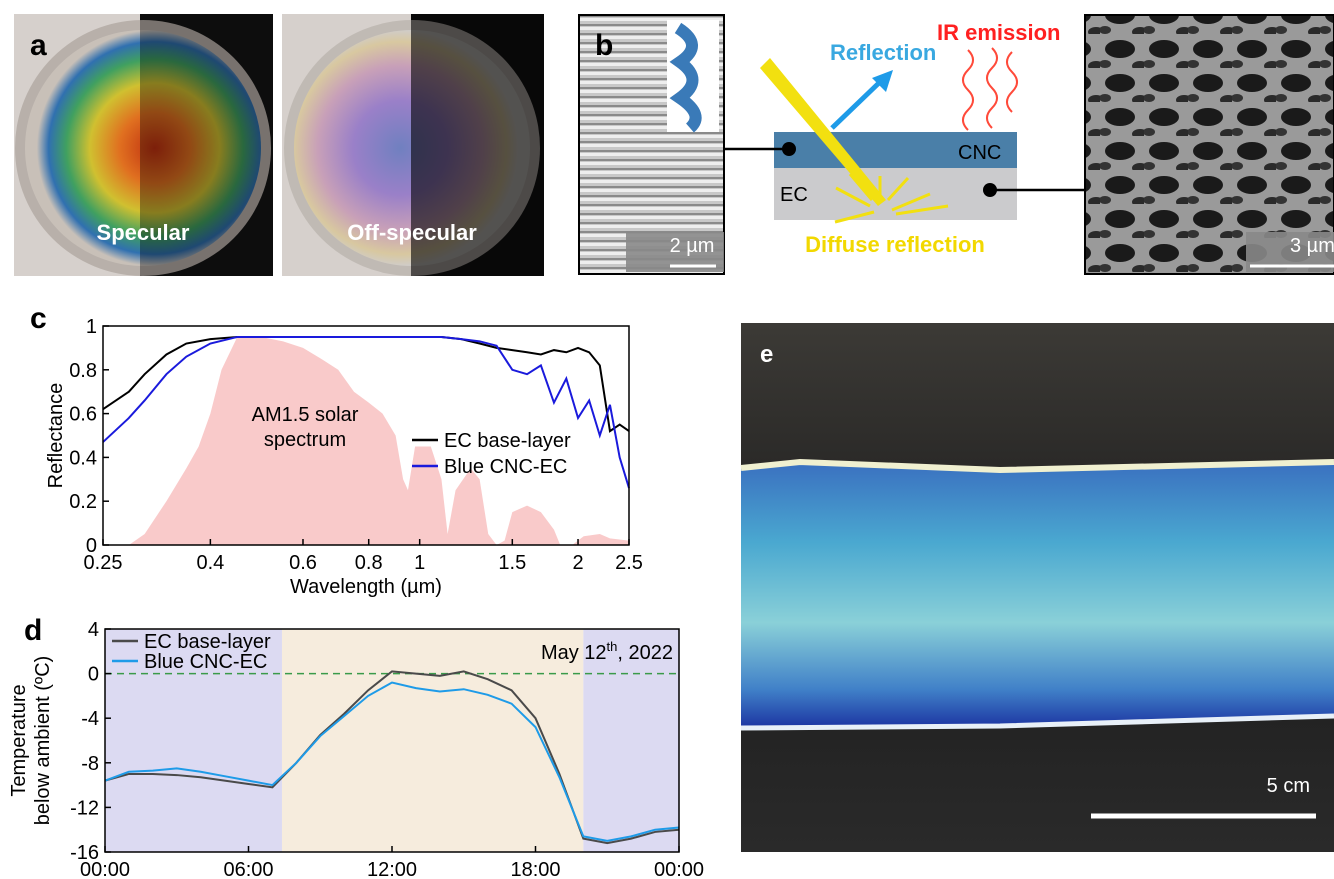 Image resolution: width=1334 pixels, height=879 pixels. Describe the element at coordinates (93, 630) in the screenshot. I see `y-tick-label: 4` at that location.